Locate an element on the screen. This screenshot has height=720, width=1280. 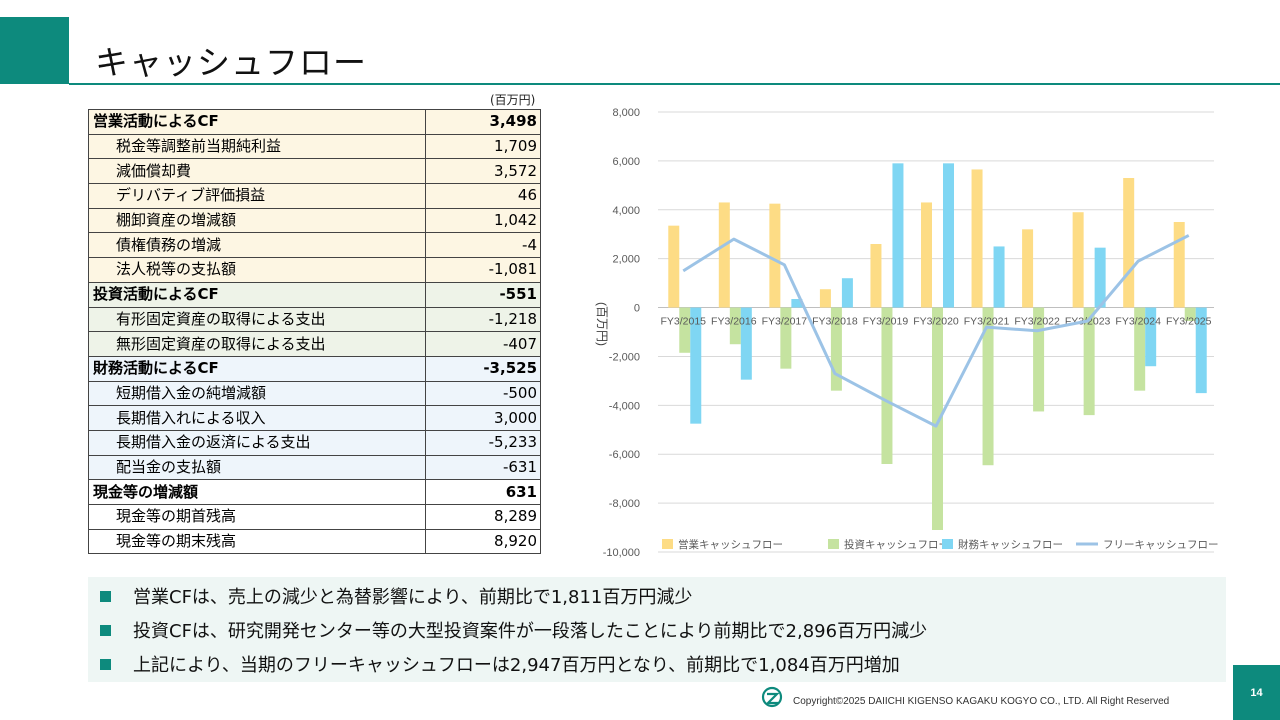
table-row: 現金等の増減額 631 is located at coordinates (314, 492).